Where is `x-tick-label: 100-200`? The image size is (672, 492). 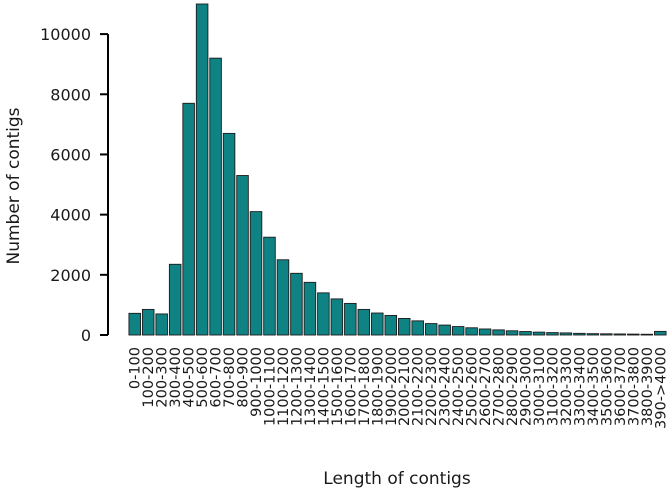 x-tick-label: 100-200 is located at coordinates (149, 377).